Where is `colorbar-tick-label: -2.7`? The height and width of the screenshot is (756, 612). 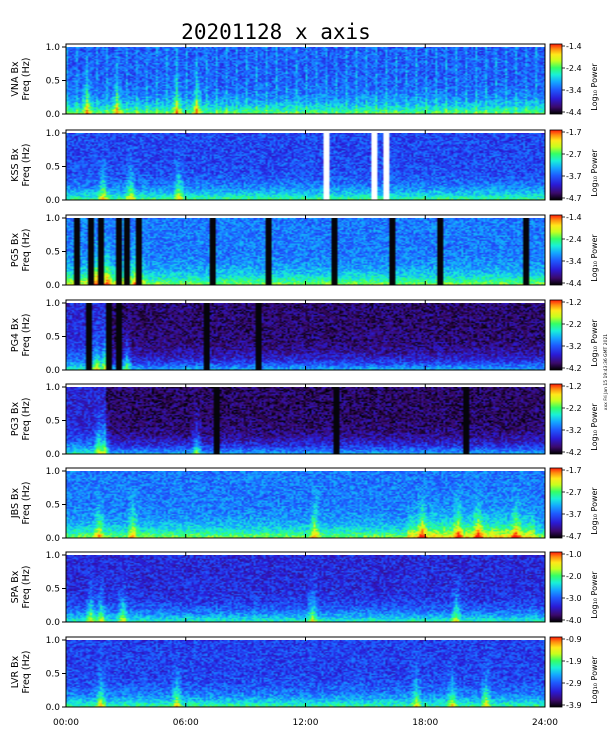 colorbar-tick-label: -2.7 is located at coordinates (574, 154).